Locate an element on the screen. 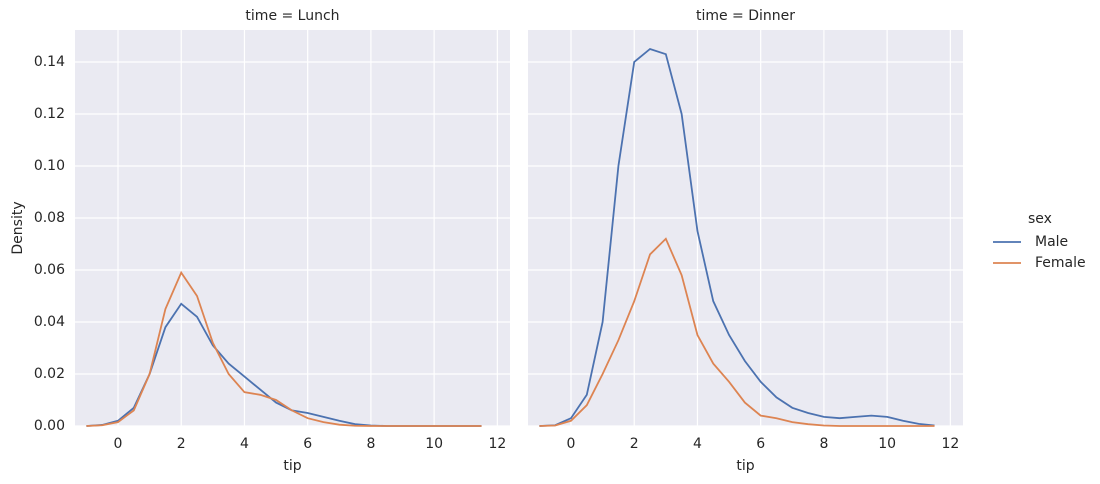 Image resolution: width=1100 pixels, height=484 pixels. y-tick-label: 0.14 is located at coordinates (49, 62).